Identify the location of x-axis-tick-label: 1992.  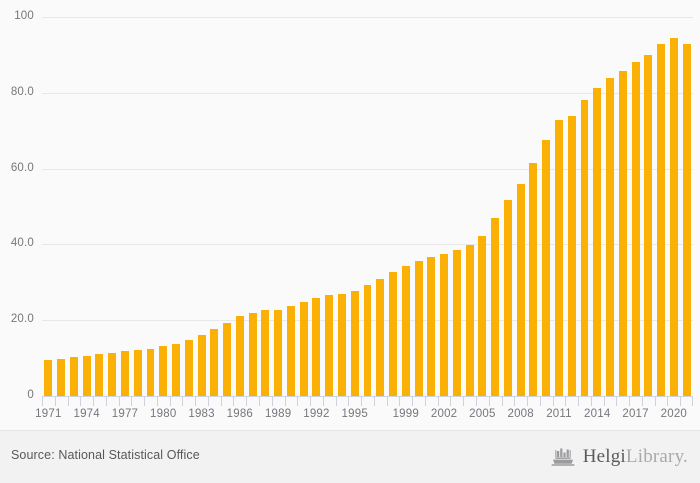
(316, 414).